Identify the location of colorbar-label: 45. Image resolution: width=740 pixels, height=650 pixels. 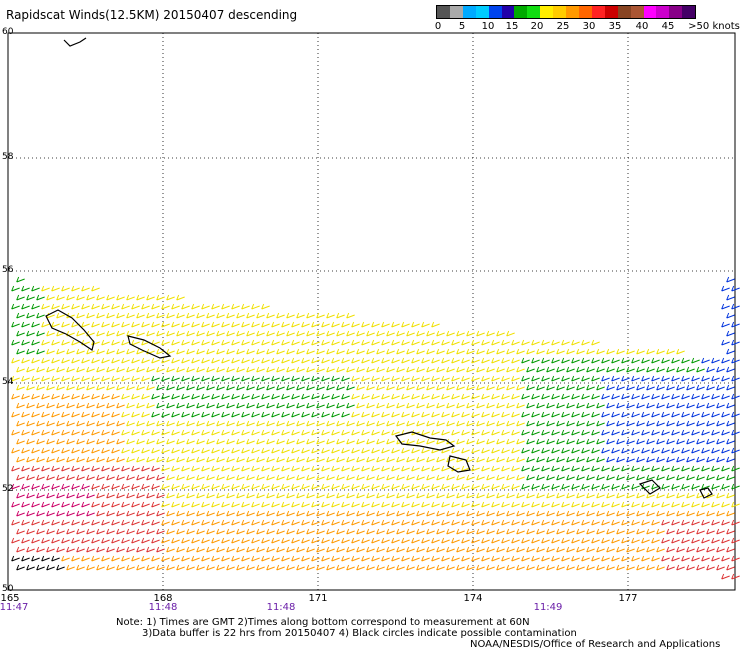
(668, 26).